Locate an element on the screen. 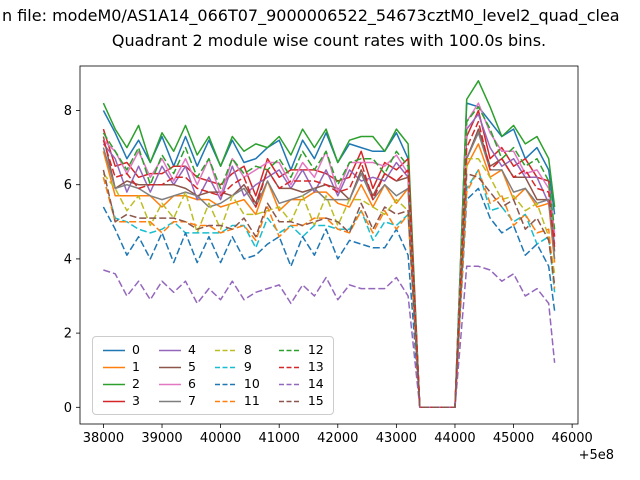  legend-item-14: 14 is located at coordinates (301, 384).